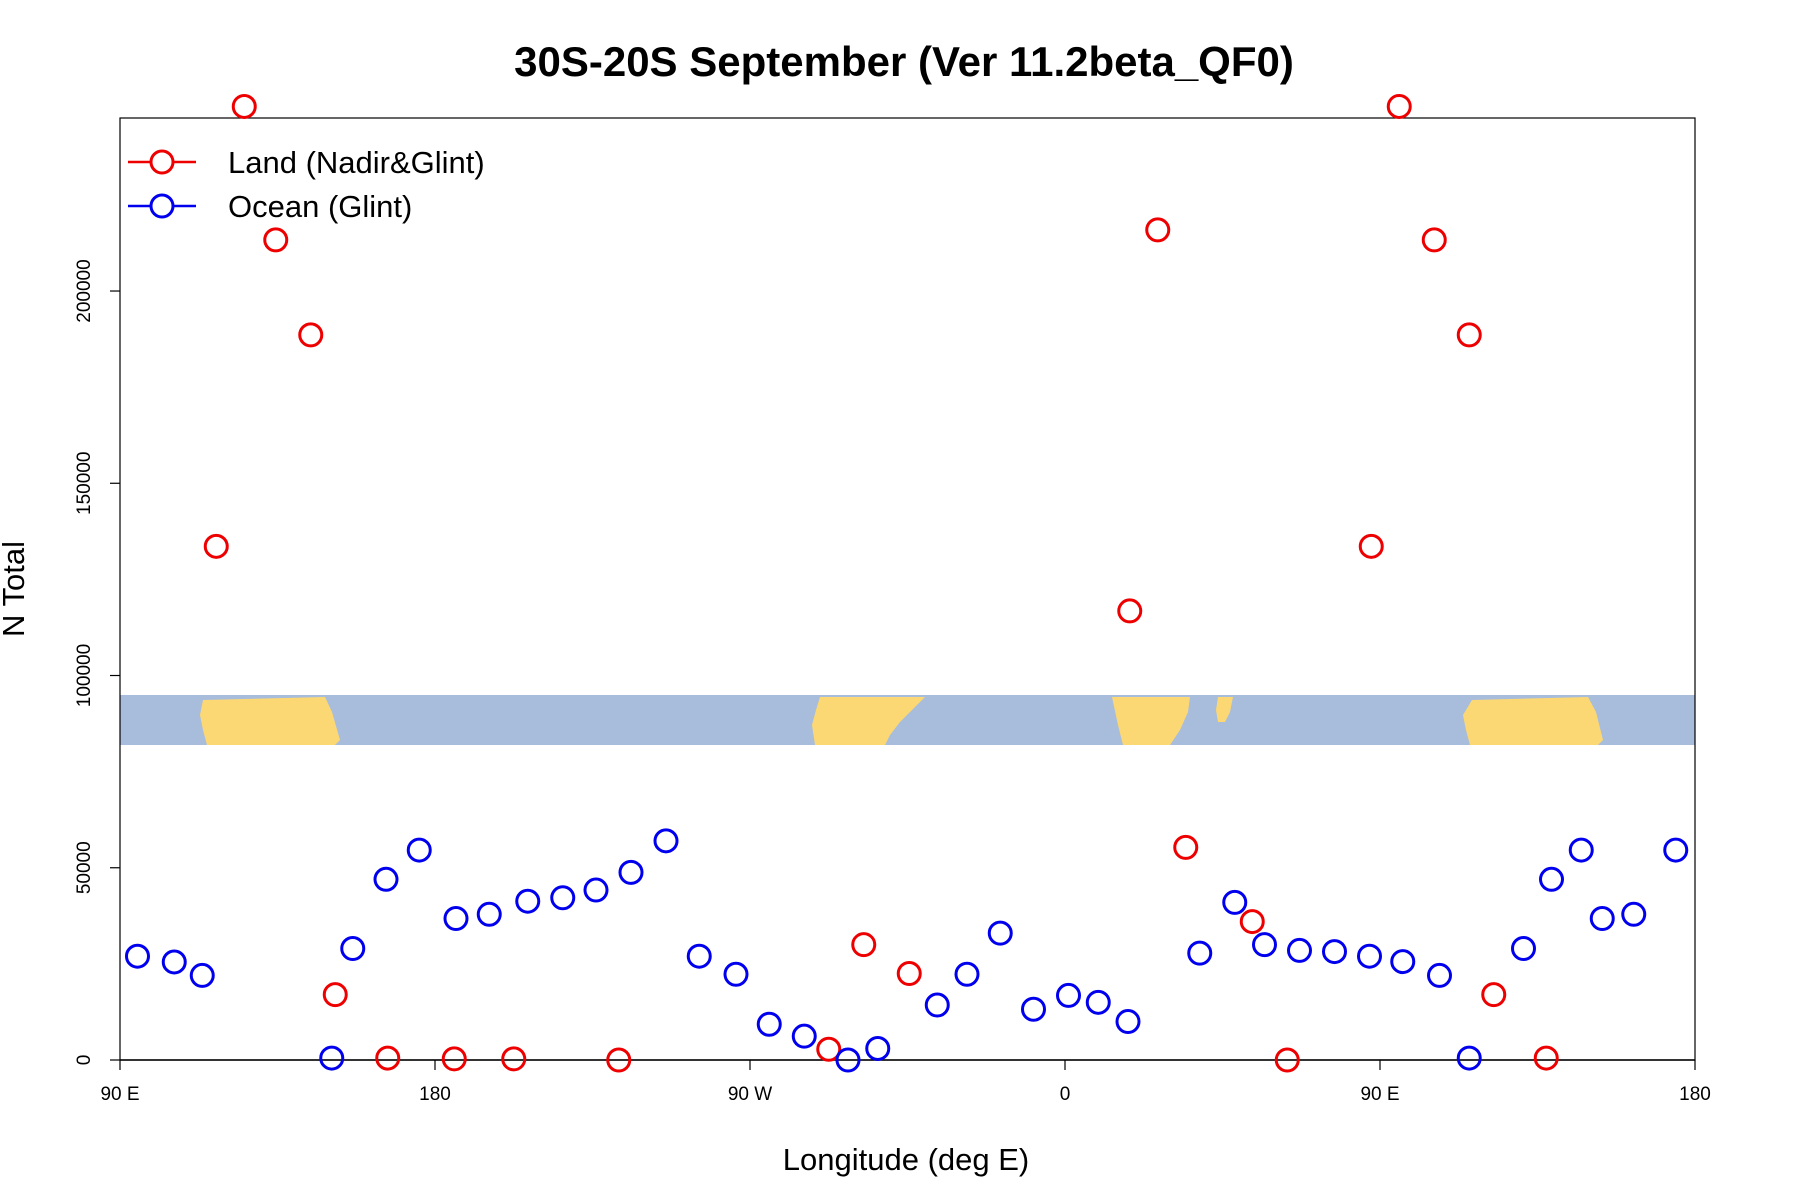  I want to click on legend-marker-land, so click(162, 162).